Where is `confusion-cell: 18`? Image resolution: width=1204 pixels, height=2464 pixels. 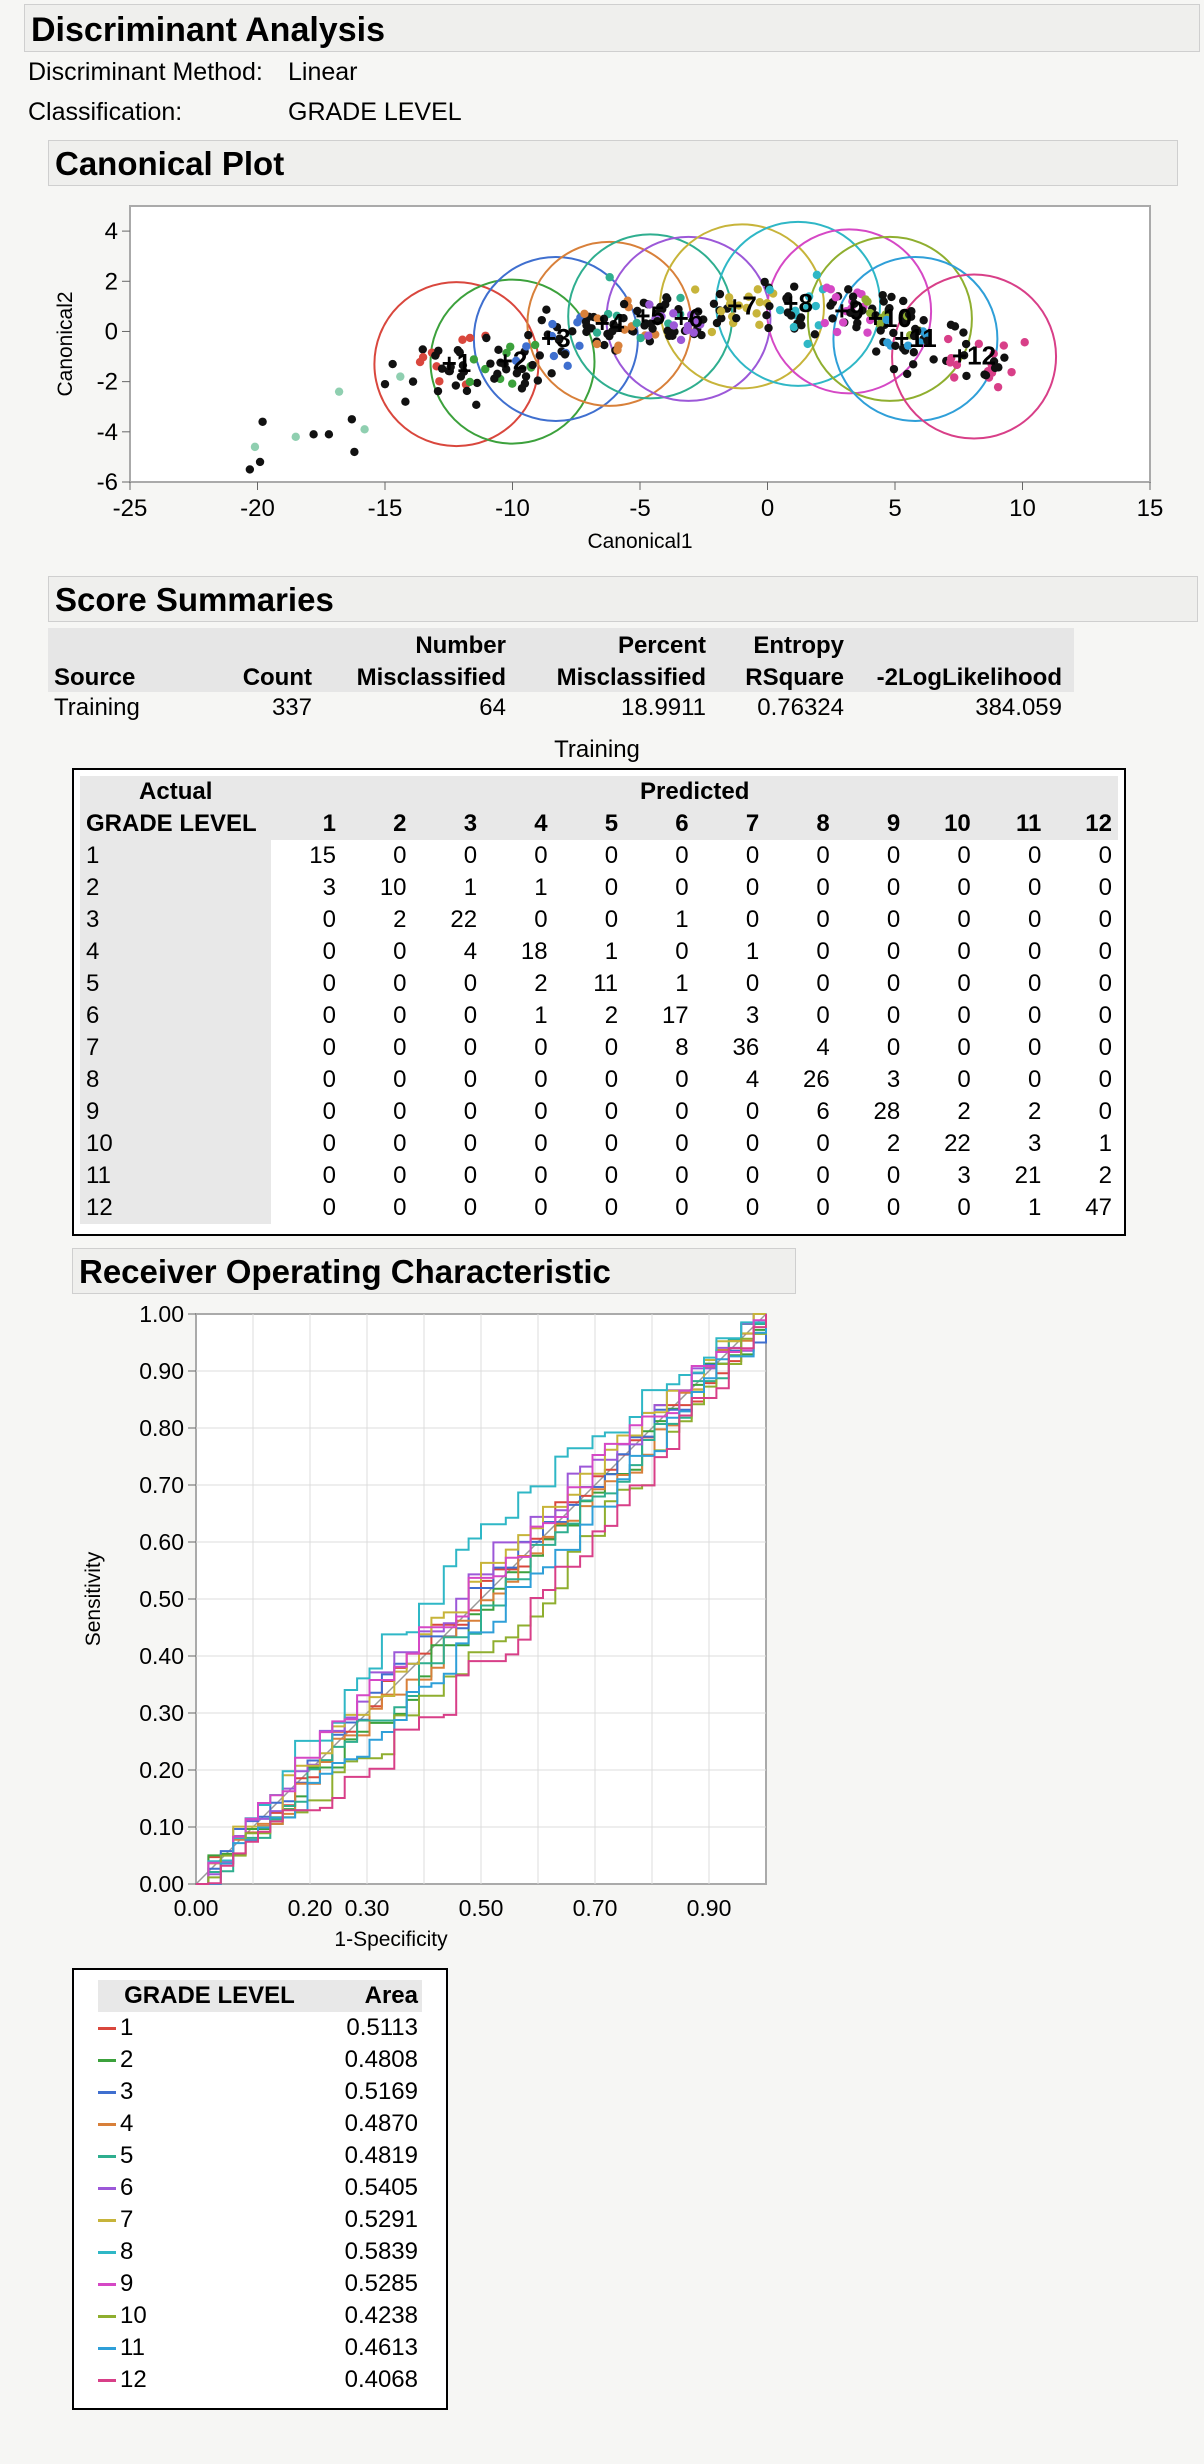
confusion-cell: 18 is located at coordinates (534, 951).